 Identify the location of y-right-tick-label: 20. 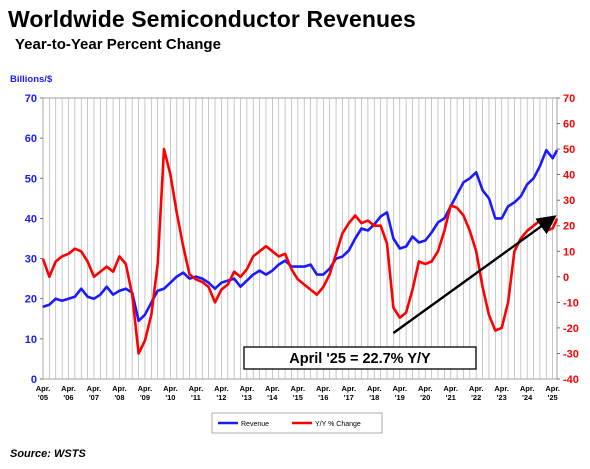
(569, 227).